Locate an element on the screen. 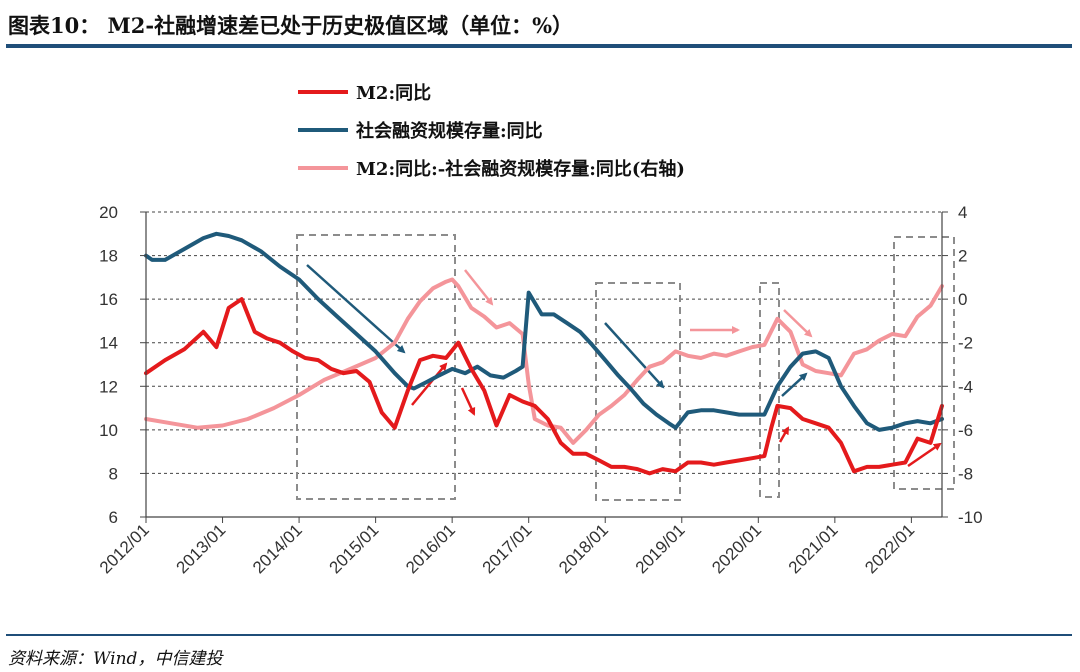 Image resolution: width=1080 pixels, height=672 pixels. right-tick-label: 0 is located at coordinates (962, 299).